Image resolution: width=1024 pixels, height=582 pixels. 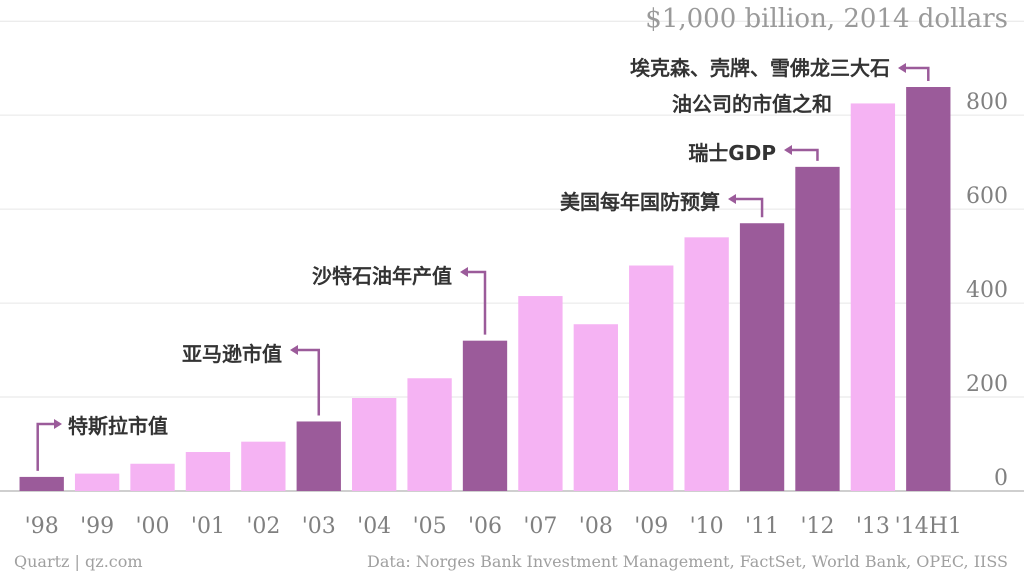 I want to click on annotation-label: 瑞士GDP, so click(x=732, y=153).